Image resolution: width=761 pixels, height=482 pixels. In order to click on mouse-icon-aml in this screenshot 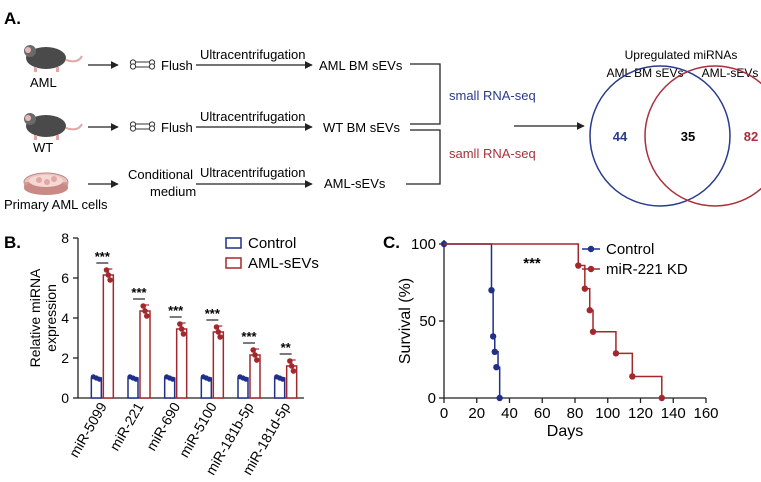, I will do `click(53, 58)`.